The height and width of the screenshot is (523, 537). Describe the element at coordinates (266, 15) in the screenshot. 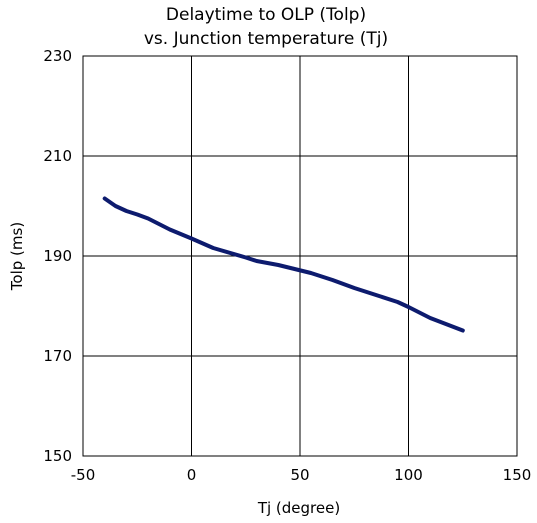

I see `chart-title-line1: Delaytime to OLP (Tolp)` at that location.